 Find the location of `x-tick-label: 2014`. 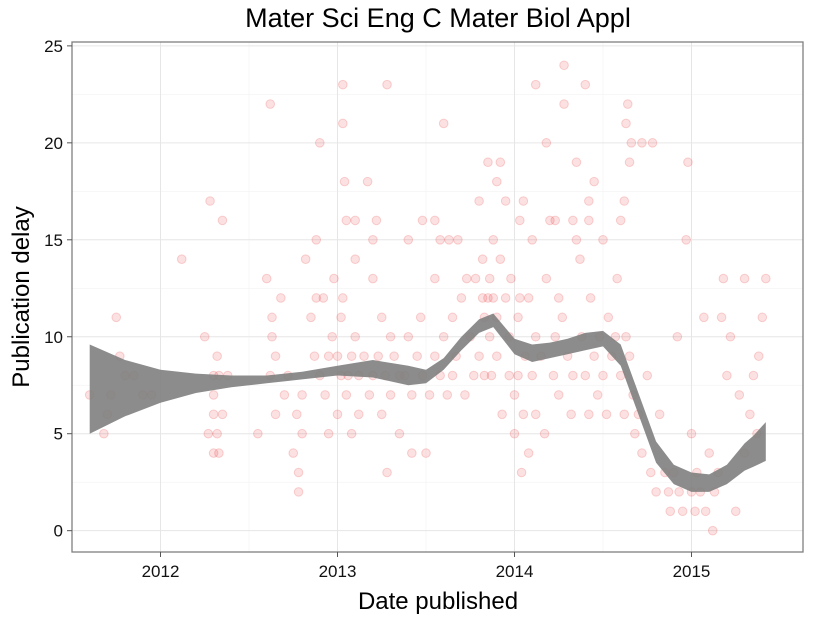

x-tick-label: 2014 is located at coordinates (515, 571).